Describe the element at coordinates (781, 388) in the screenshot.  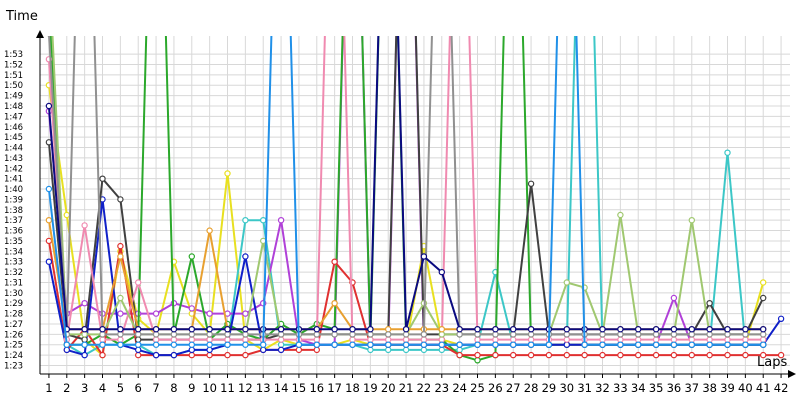
I see `x-tick-label: 42` at that location.